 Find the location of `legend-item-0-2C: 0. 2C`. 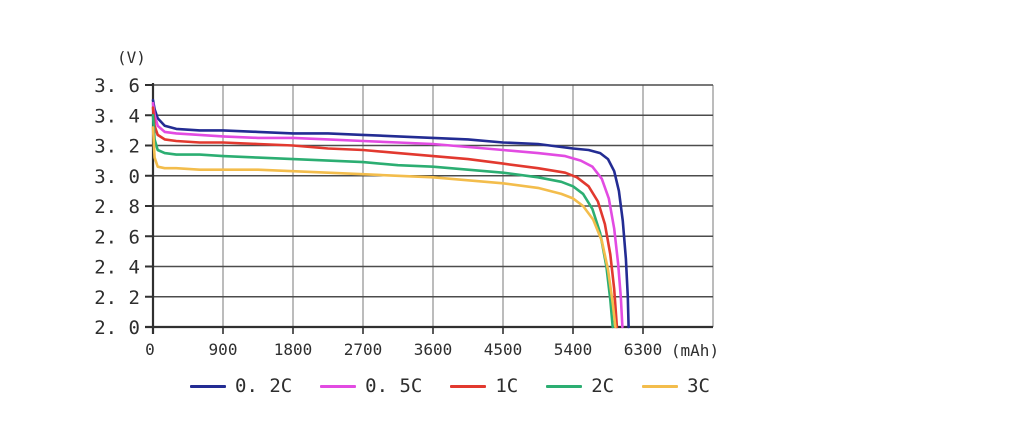

legend-item-0-2C: 0. 2C is located at coordinates (241, 385).